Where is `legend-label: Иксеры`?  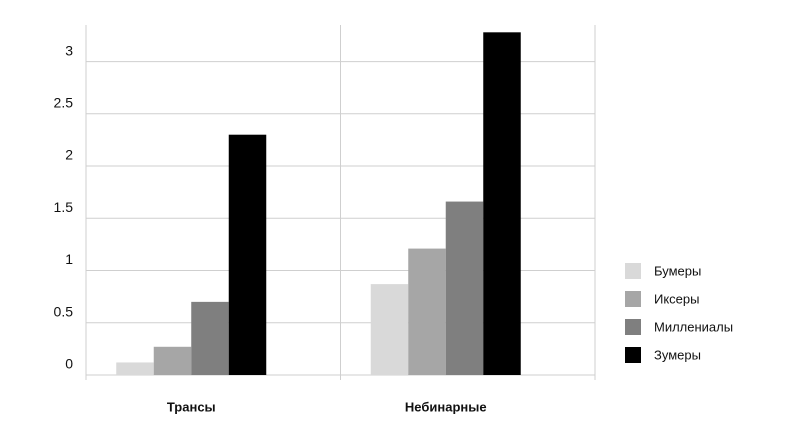 legend-label: Иксеры is located at coordinates (676, 298).